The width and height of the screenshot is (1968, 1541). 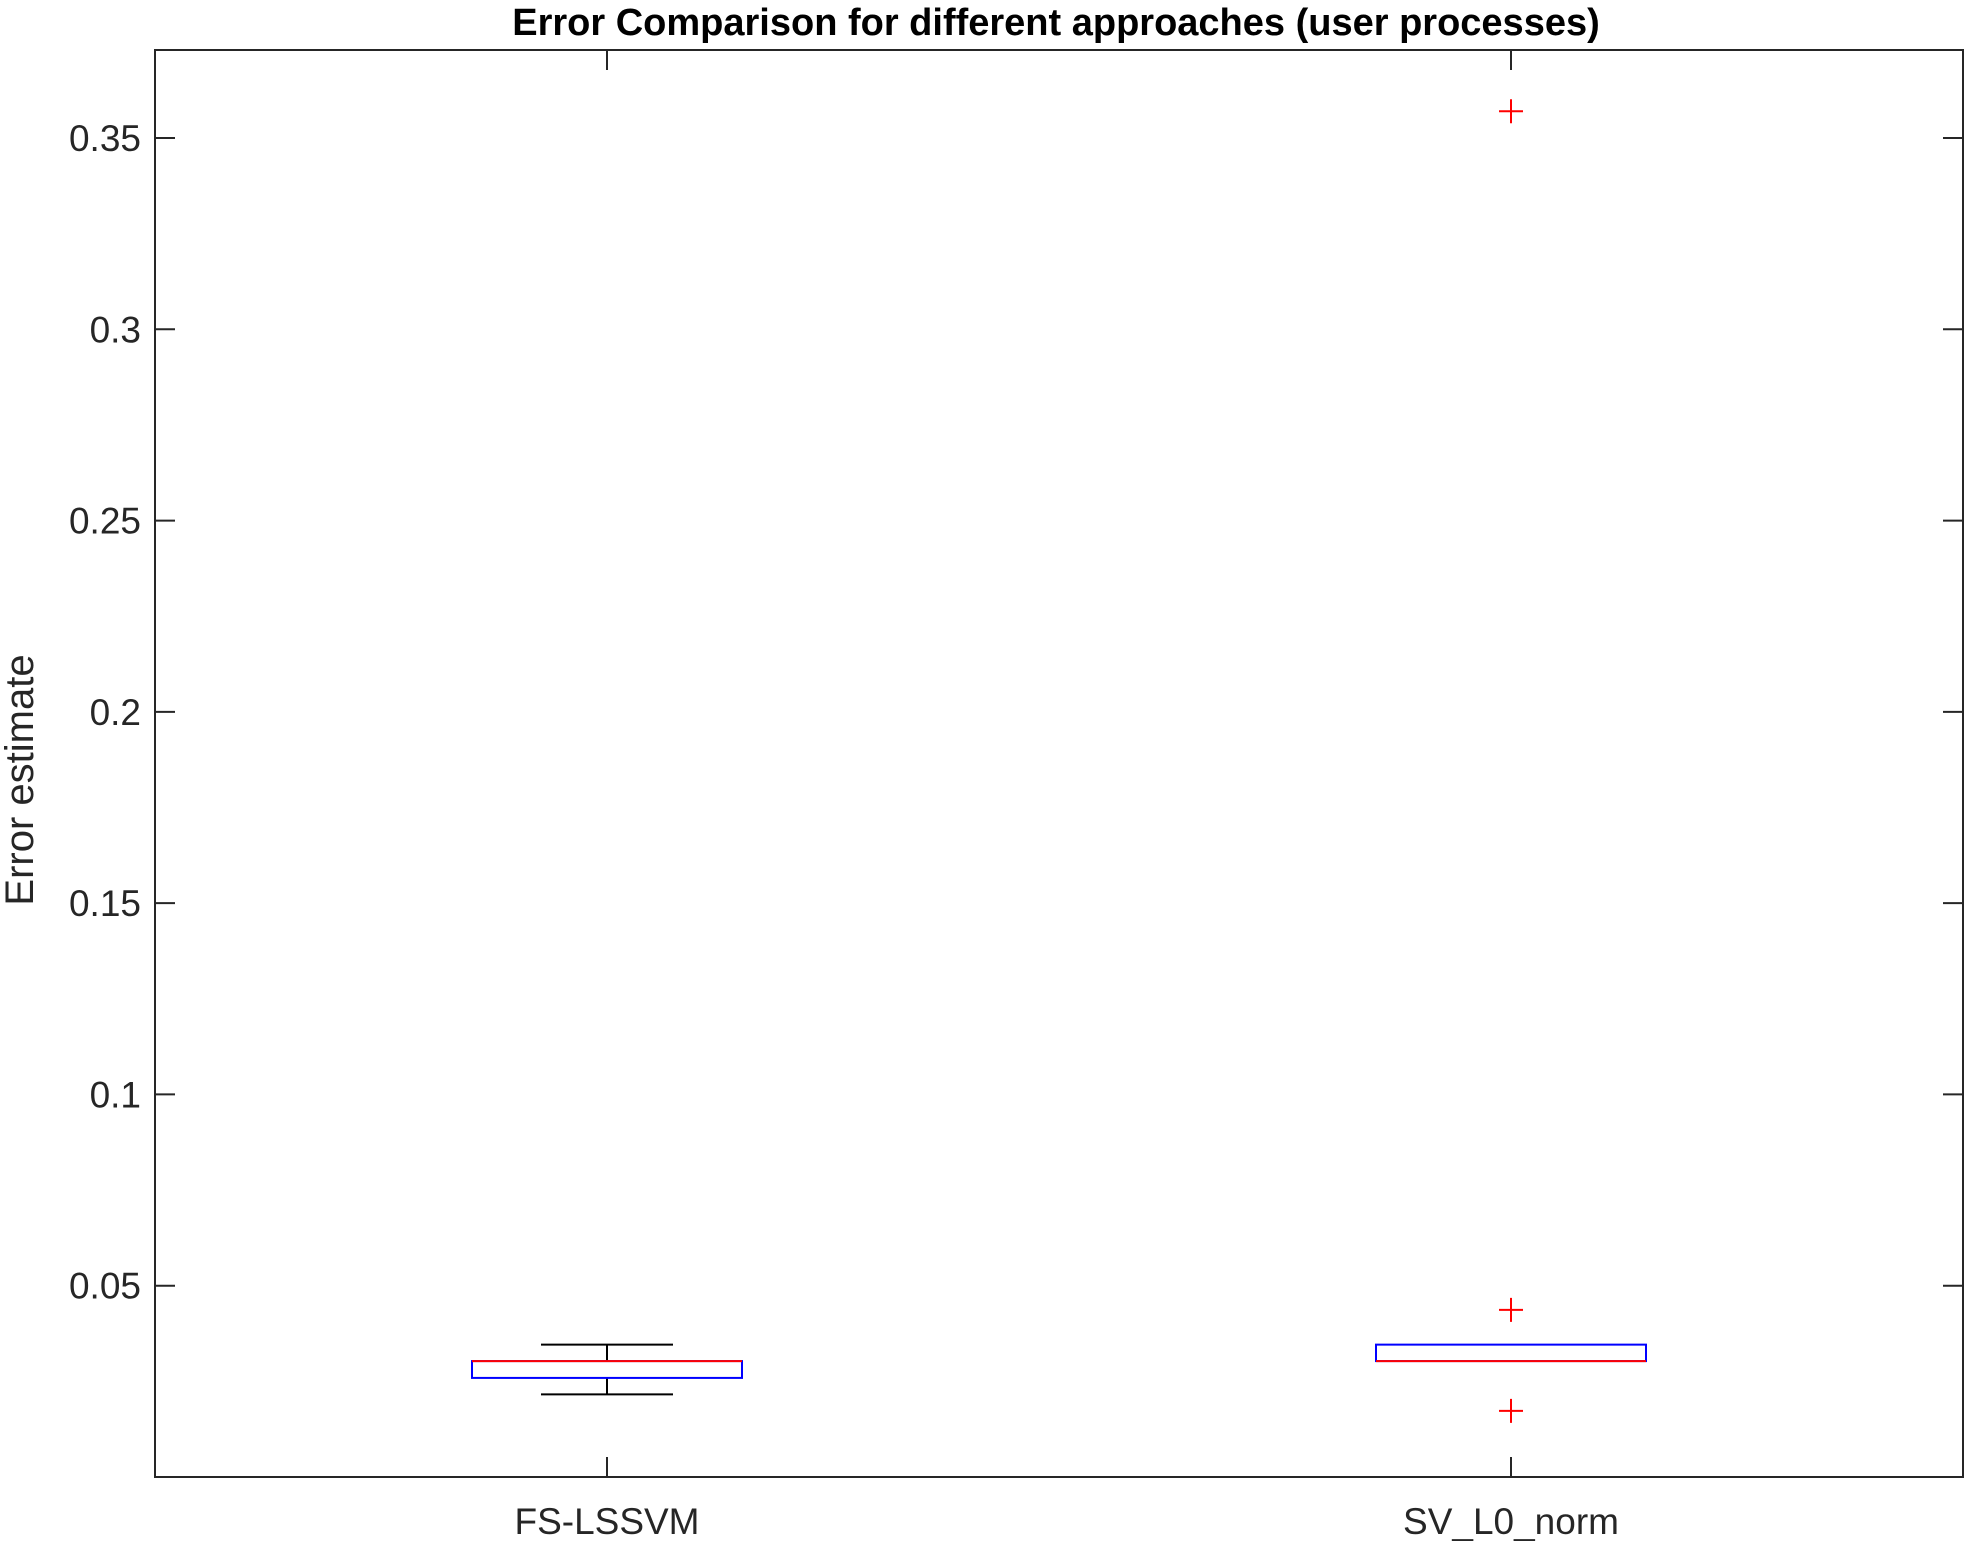 I want to click on y-tick-label: 0.1, so click(x=115, y=1094).